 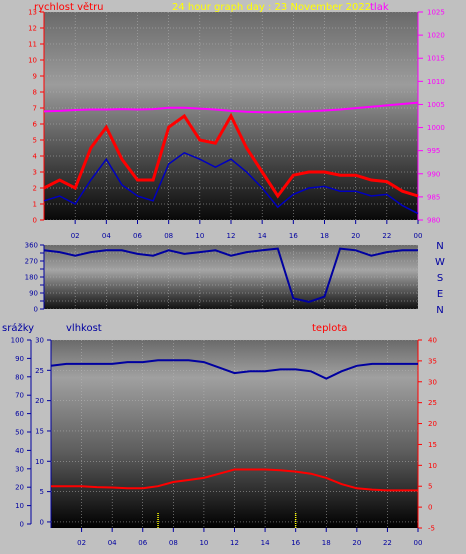 What do you see at coordinates (32, 29) in the screenshot?
I see `wind-tick-label: 12` at bounding box center [32, 29].